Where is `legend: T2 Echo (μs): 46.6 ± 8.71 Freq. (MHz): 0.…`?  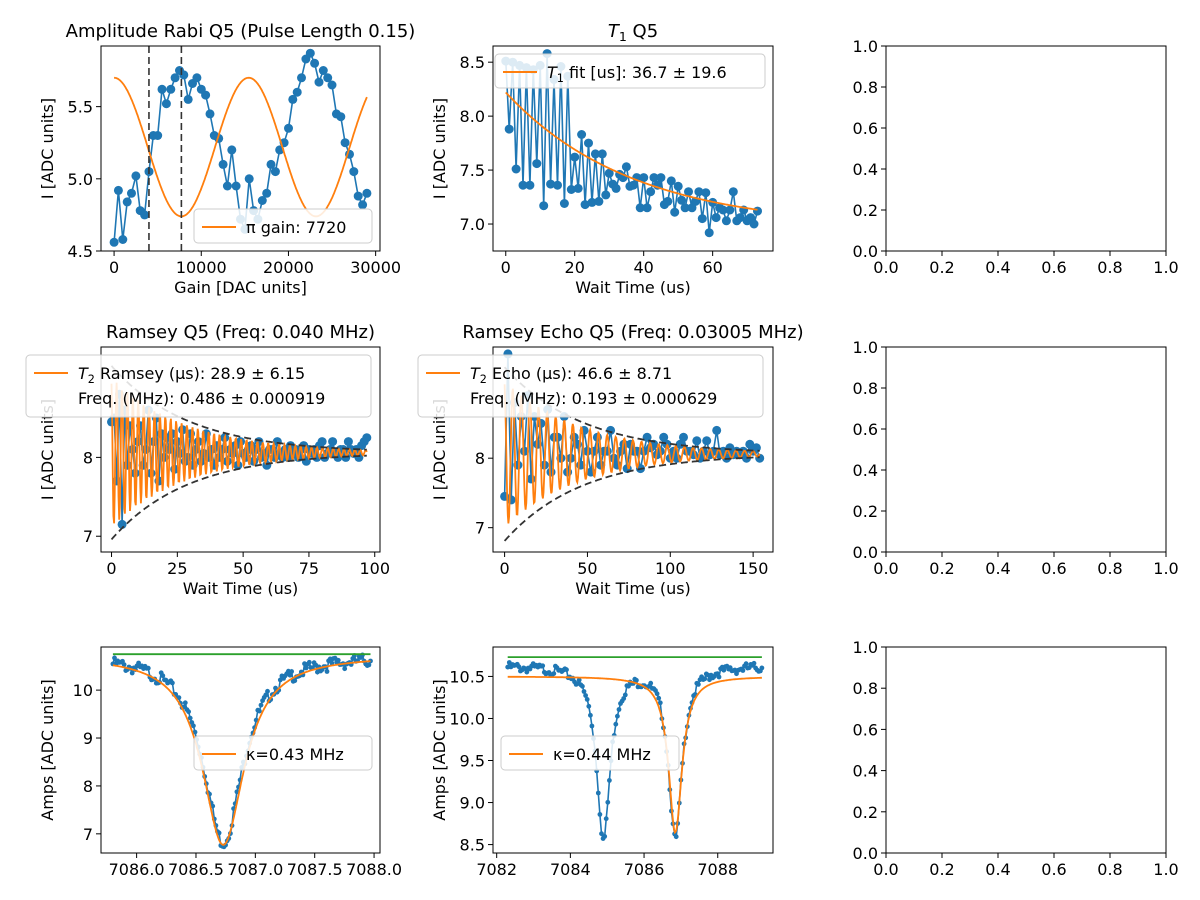 legend: T2 Echo (μs): 46.6 ± 8.71 Freq. (MHz): 0.… is located at coordinates (590, 386).